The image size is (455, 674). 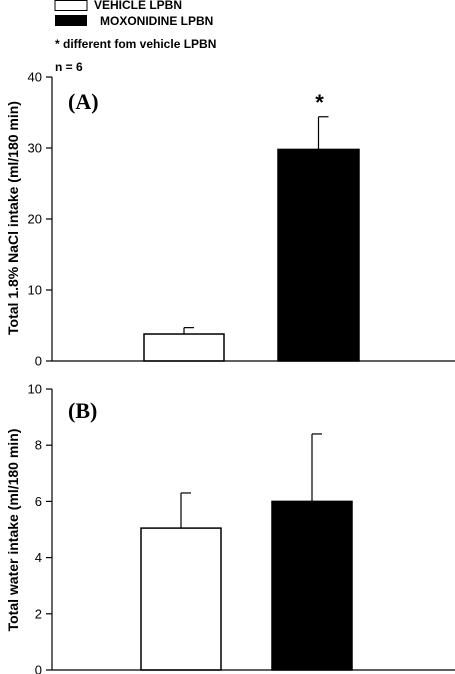 I want to click on chart-a-panel-label: (A), so click(x=83, y=101).